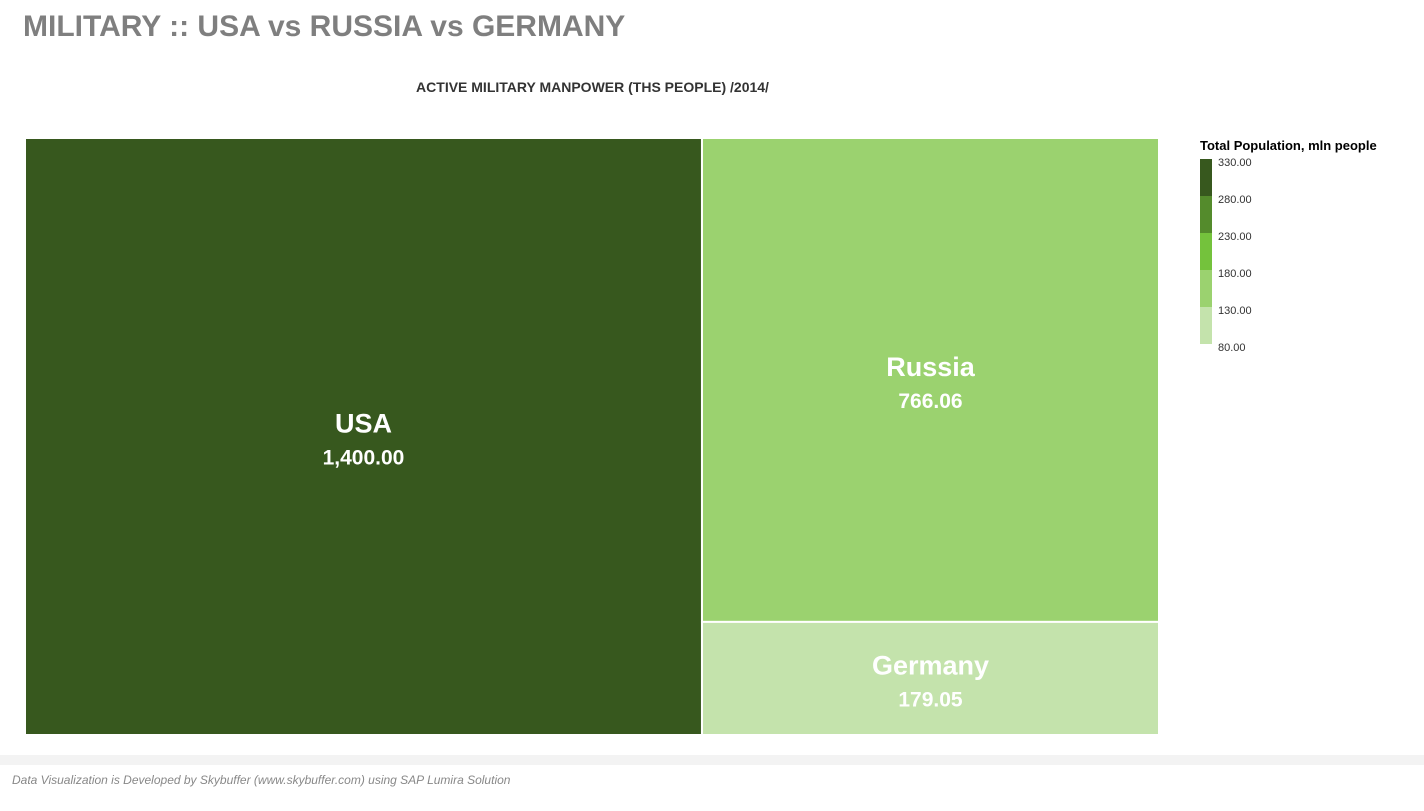 The image size is (1424, 811). Describe the element at coordinates (712, 760) in the screenshot. I see `footer-divider` at that location.